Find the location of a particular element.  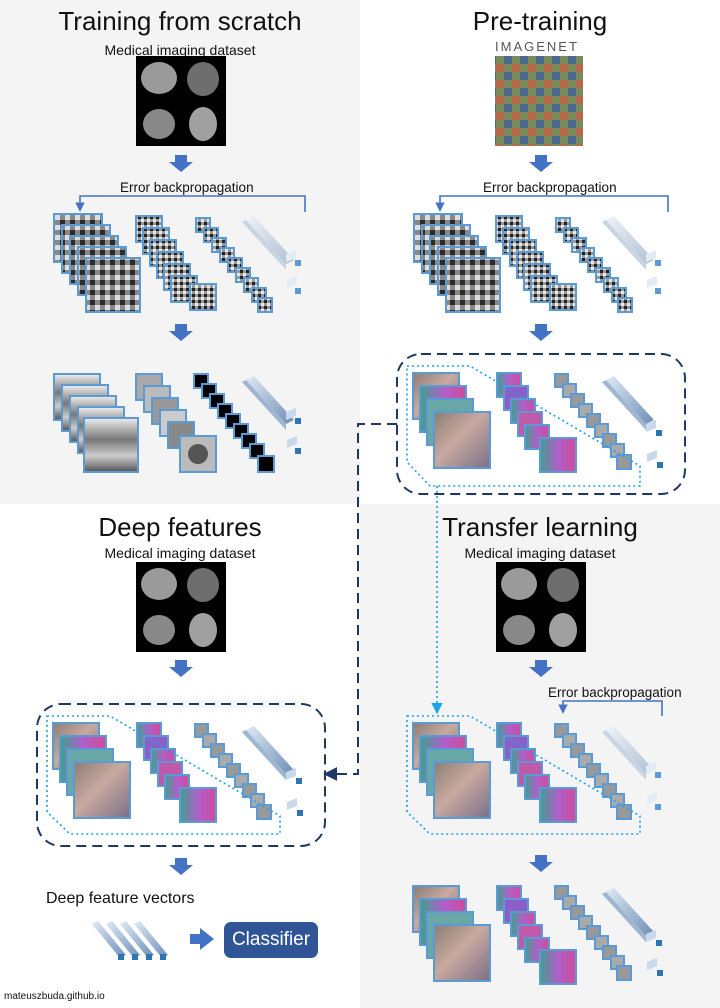

conv-stack-pretrain-untrained is located at coordinates (523, 263).